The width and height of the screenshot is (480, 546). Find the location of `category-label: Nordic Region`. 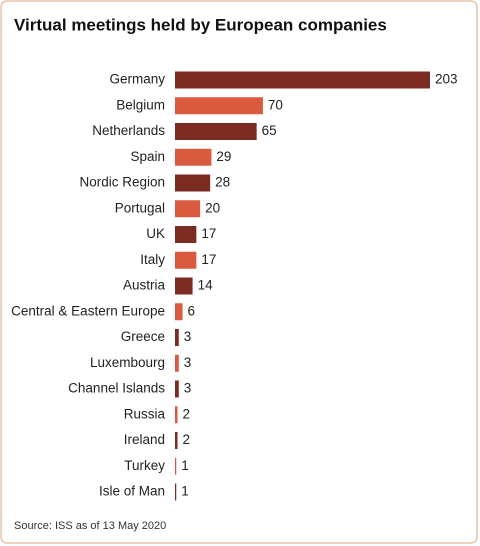

category-label: Nordic Region is located at coordinates (122, 182).